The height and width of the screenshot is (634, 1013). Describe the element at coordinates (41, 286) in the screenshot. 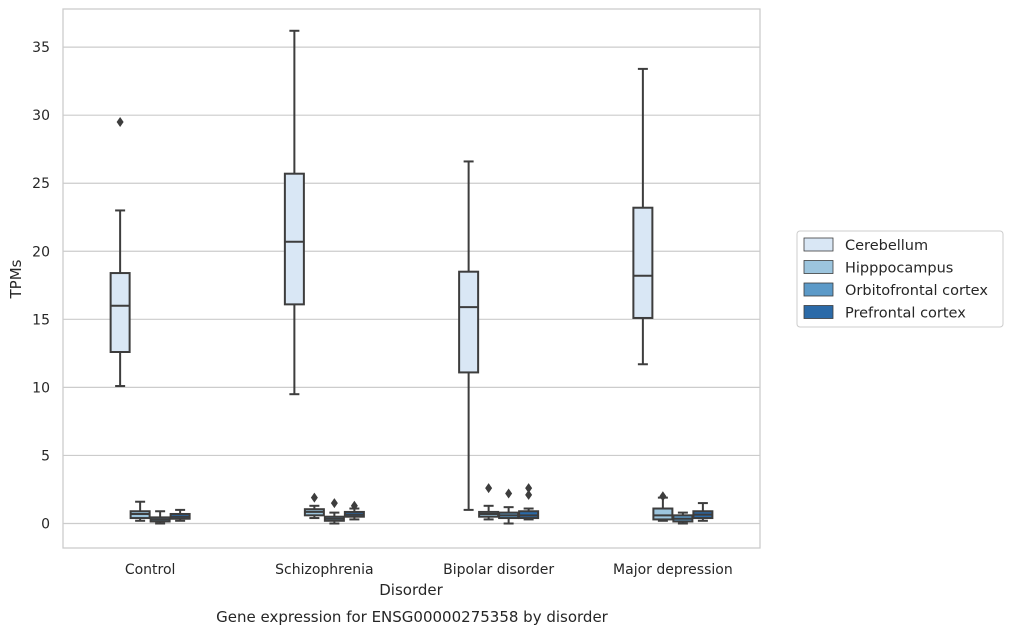

I see `y-tick-labels: 0 5 10 15 20 25 30 35` at that location.